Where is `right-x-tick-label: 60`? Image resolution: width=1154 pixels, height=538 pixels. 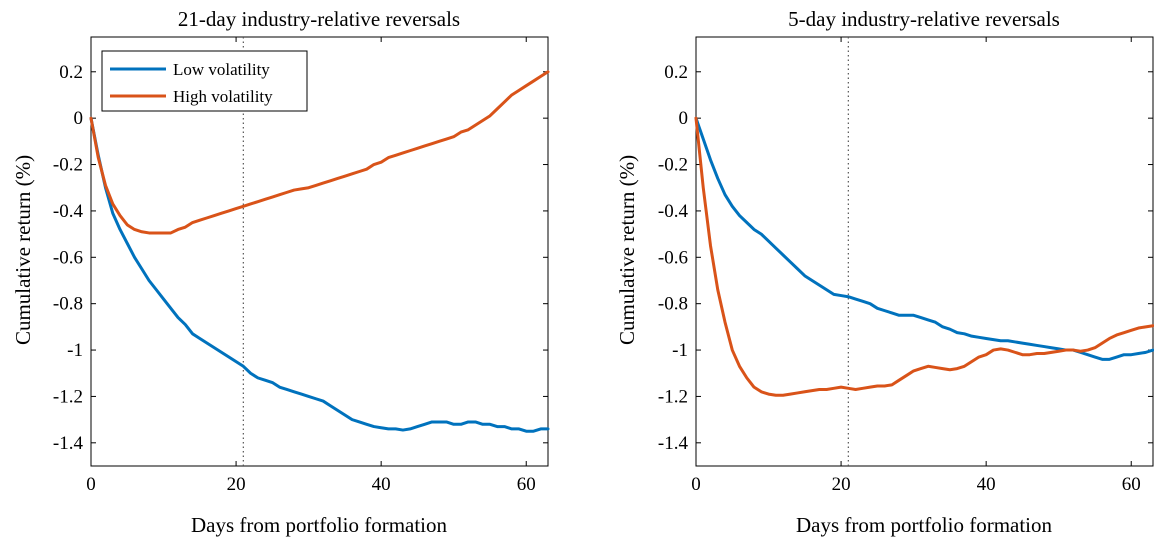
right-x-tick-label: 60 is located at coordinates (1131, 484).